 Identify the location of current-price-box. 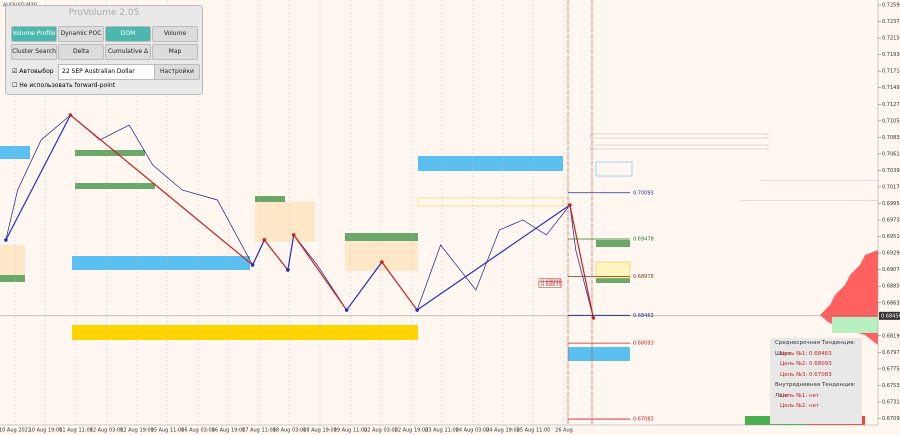
(889, 315).